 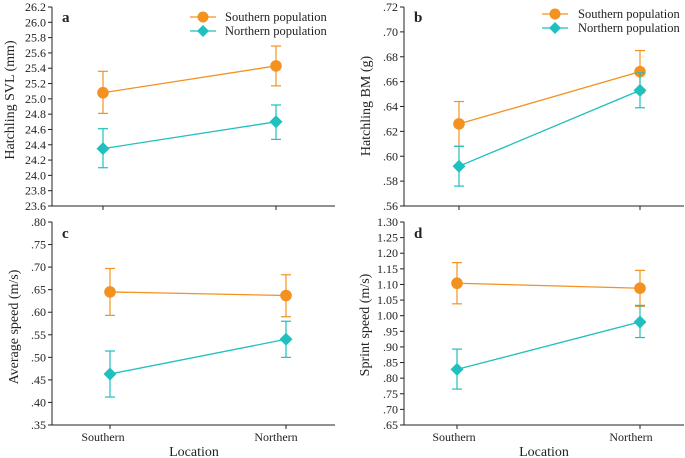 What do you see at coordinates (65, 234) in the screenshot?
I see `panel-label: c` at bounding box center [65, 234].